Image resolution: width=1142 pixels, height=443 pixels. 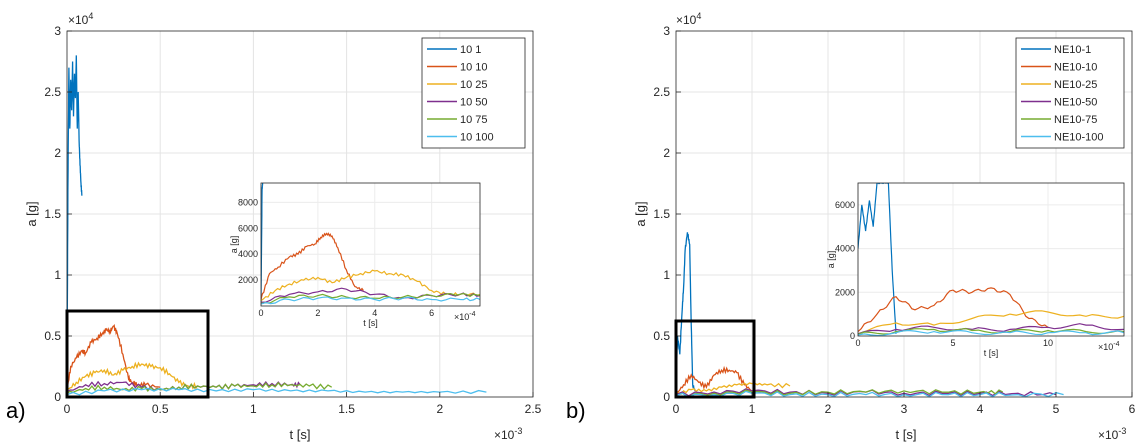 What do you see at coordinates (248, 202) in the screenshot?
I see `inset-y-tick-label: 8000` at bounding box center [248, 202].